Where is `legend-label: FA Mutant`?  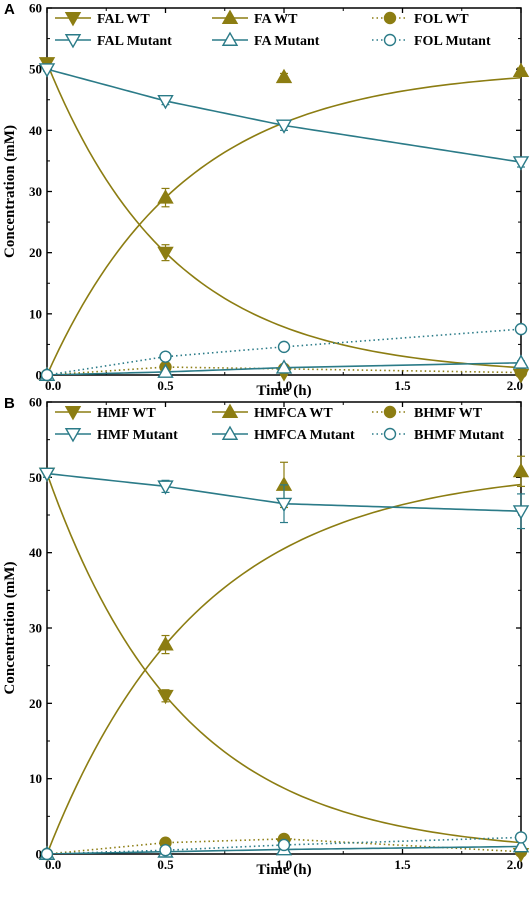 legend-label: FA Mutant is located at coordinates (287, 41).